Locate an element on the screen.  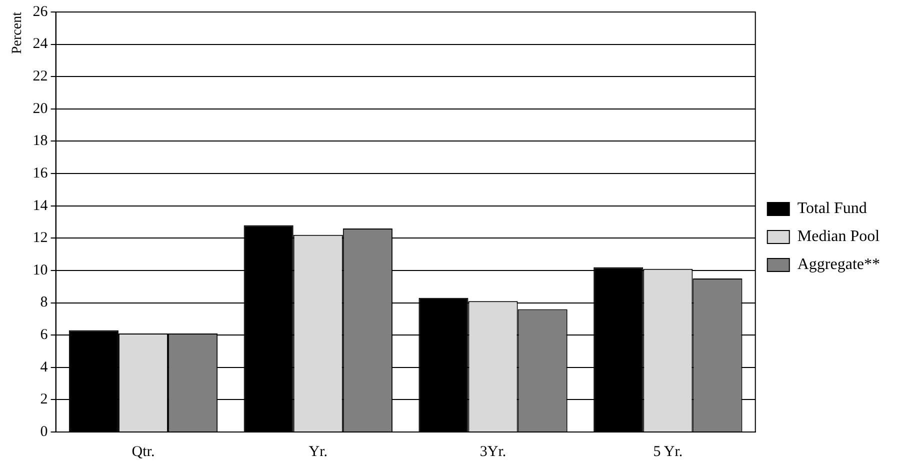
x-tick-label: 3Yr. is located at coordinates (493, 452).